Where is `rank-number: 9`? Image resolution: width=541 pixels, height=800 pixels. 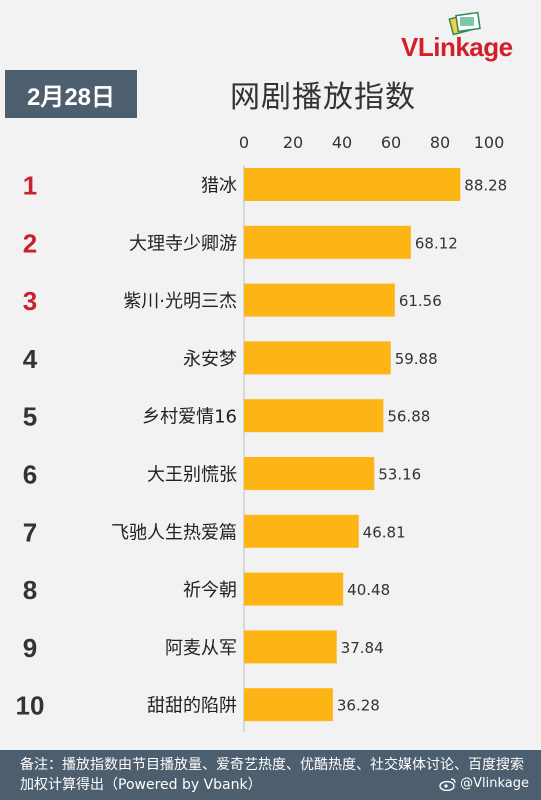 rank-number: 9 is located at coordinates (30, 648).